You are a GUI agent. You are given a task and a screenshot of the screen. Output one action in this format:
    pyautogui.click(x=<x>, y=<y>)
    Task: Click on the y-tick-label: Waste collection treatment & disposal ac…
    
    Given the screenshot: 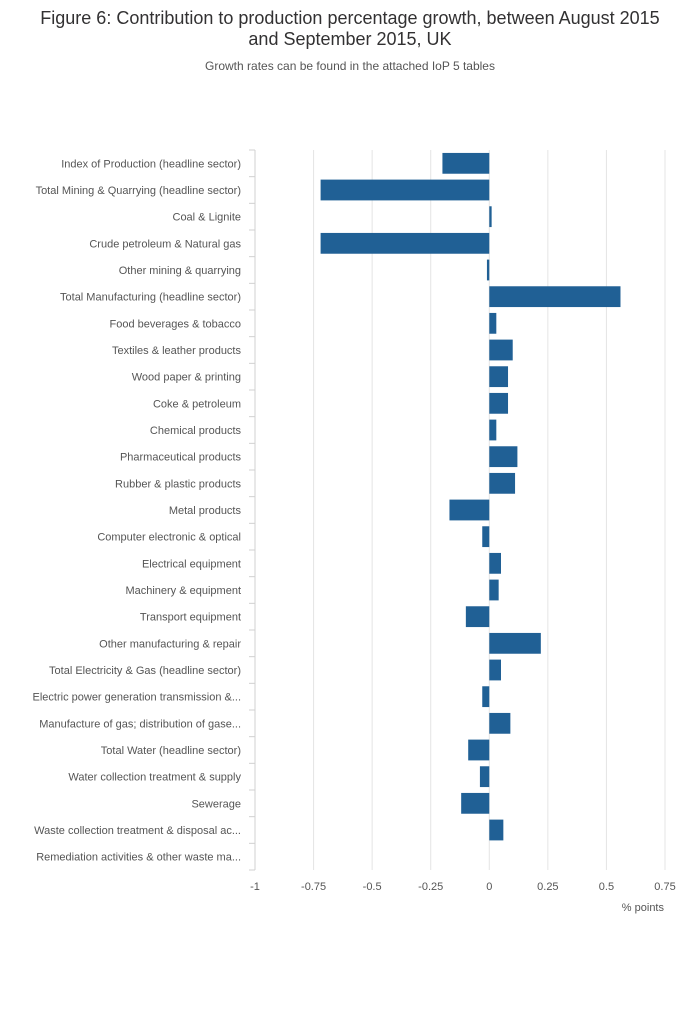 What is the action you would take?
    pyautogui.click(x=137, y=831)
    